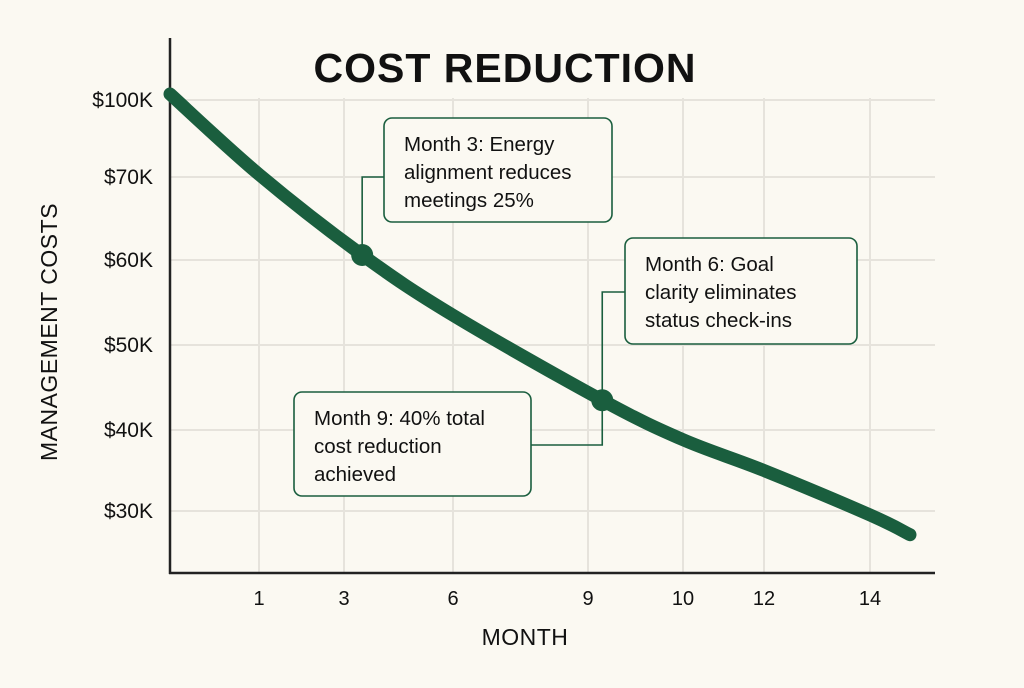  What do you see at coordinates (469, 200) in the screenshot?
I see `annotation-text: meetings 25%` at bounding box center [469, 200].